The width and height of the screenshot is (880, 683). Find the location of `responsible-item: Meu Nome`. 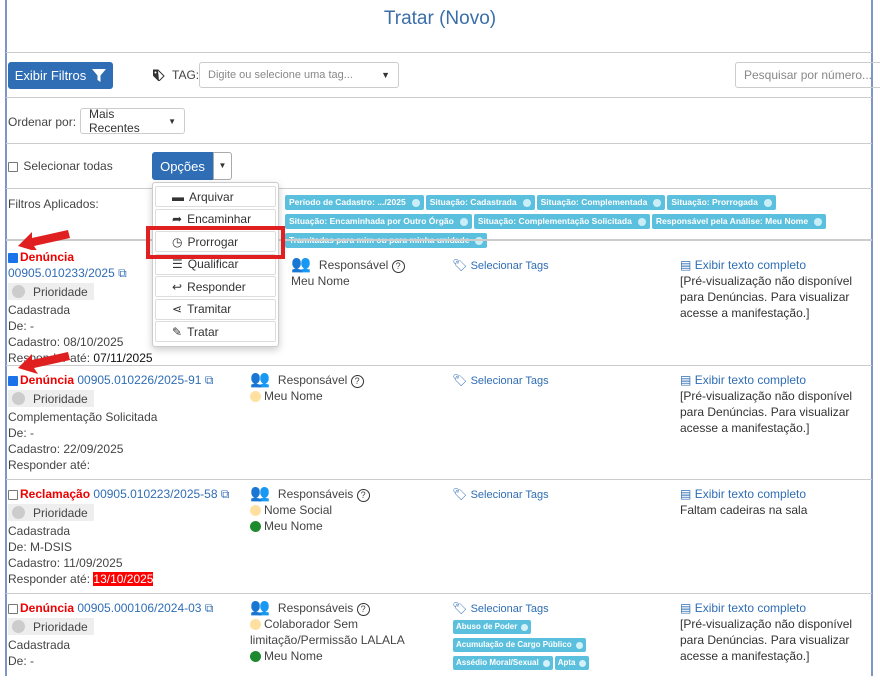

responsible-item: Meu Nome is located at coordinates (337, 396).